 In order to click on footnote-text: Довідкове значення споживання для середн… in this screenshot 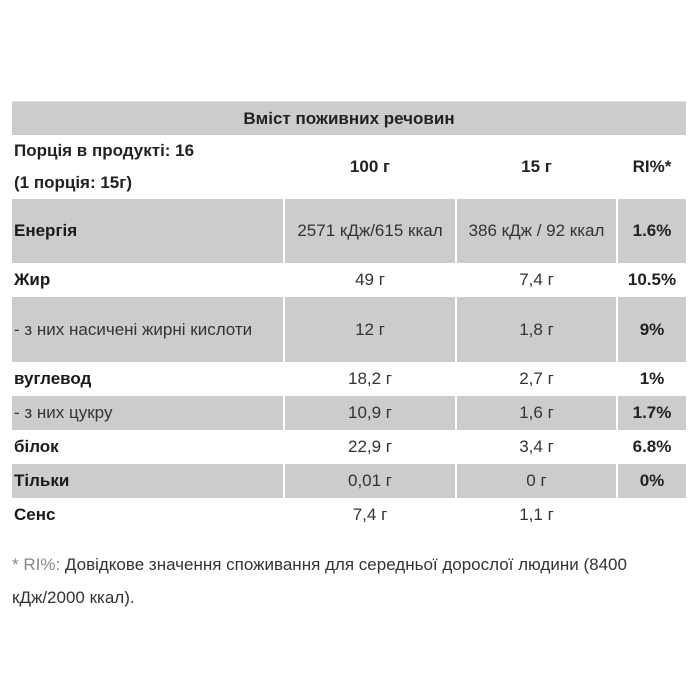, I will do `click(319, 581)`.